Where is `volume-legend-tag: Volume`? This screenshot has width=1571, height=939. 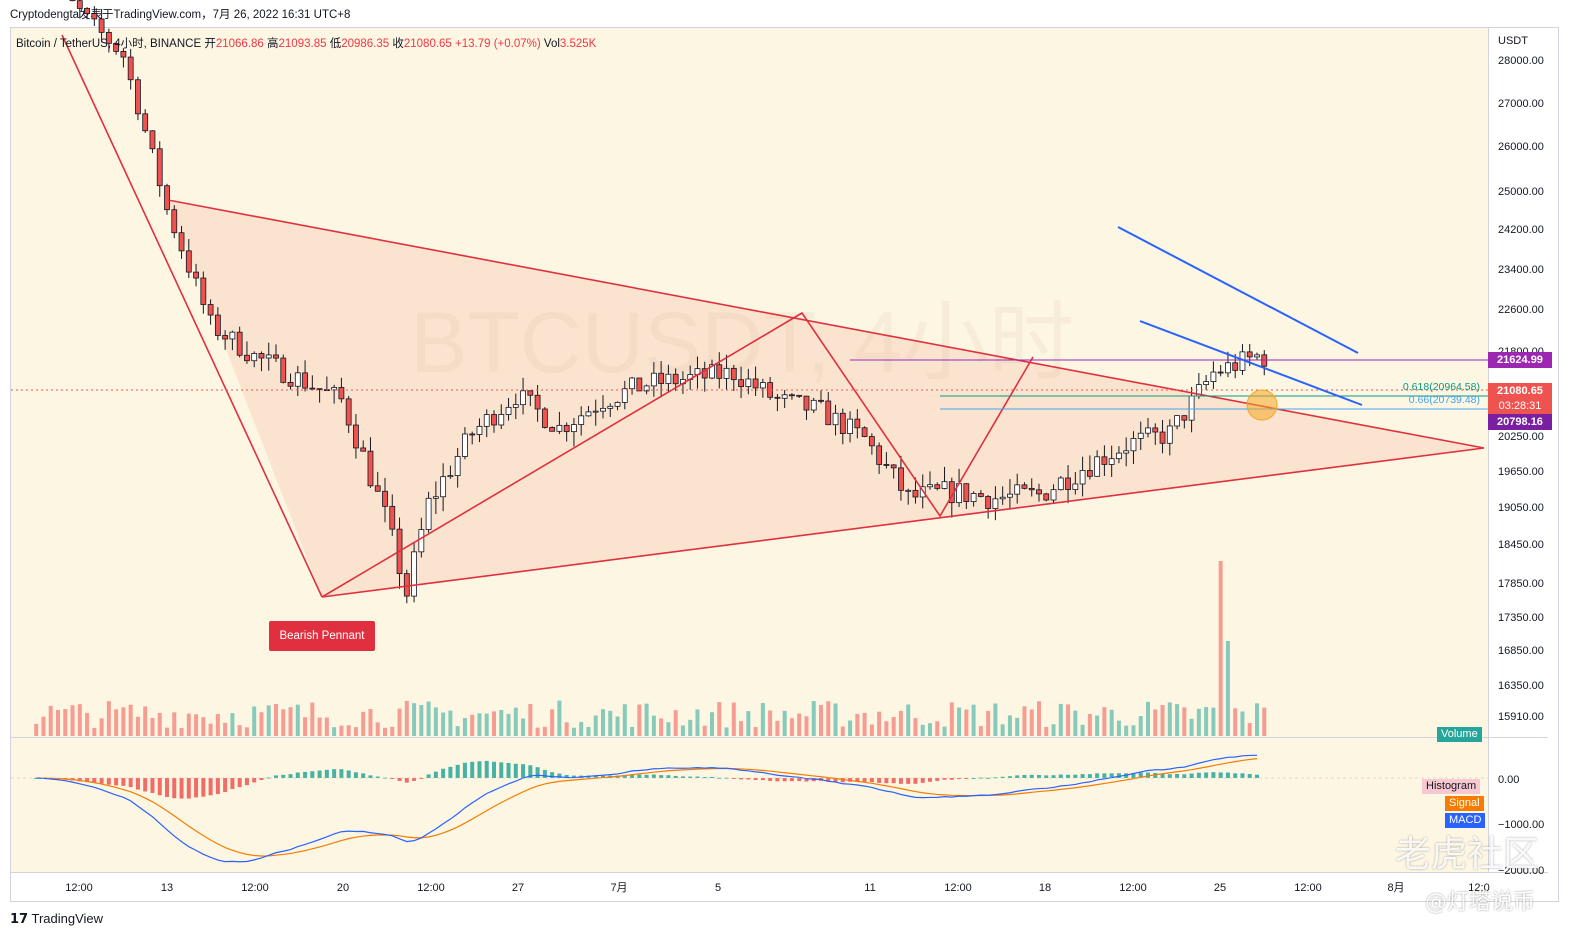 volume-legend-tag: Volume is located at coordinates (1459, 734).